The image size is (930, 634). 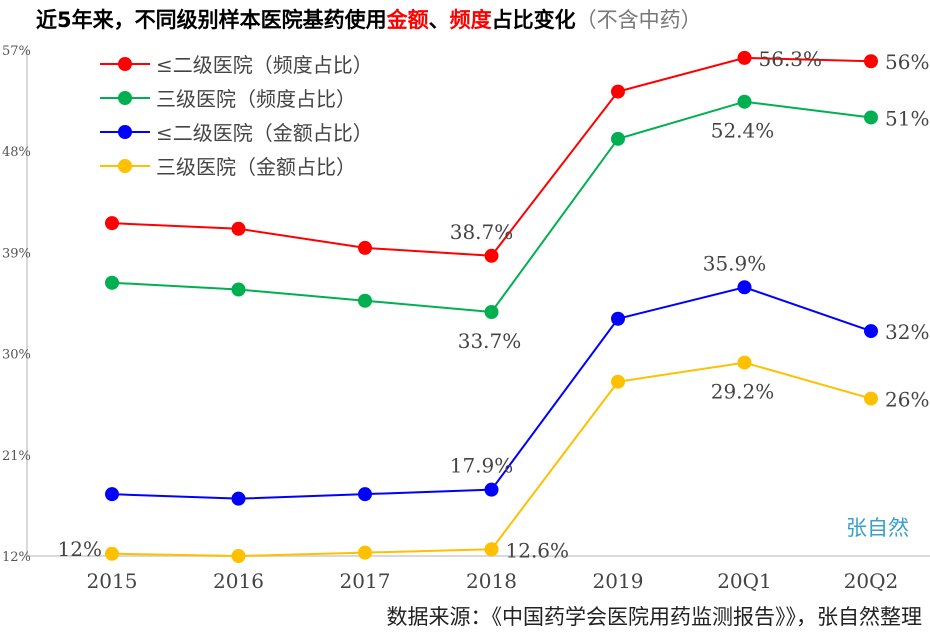 I want to click on data-label: 52.4%, so click(x=743, y=131).